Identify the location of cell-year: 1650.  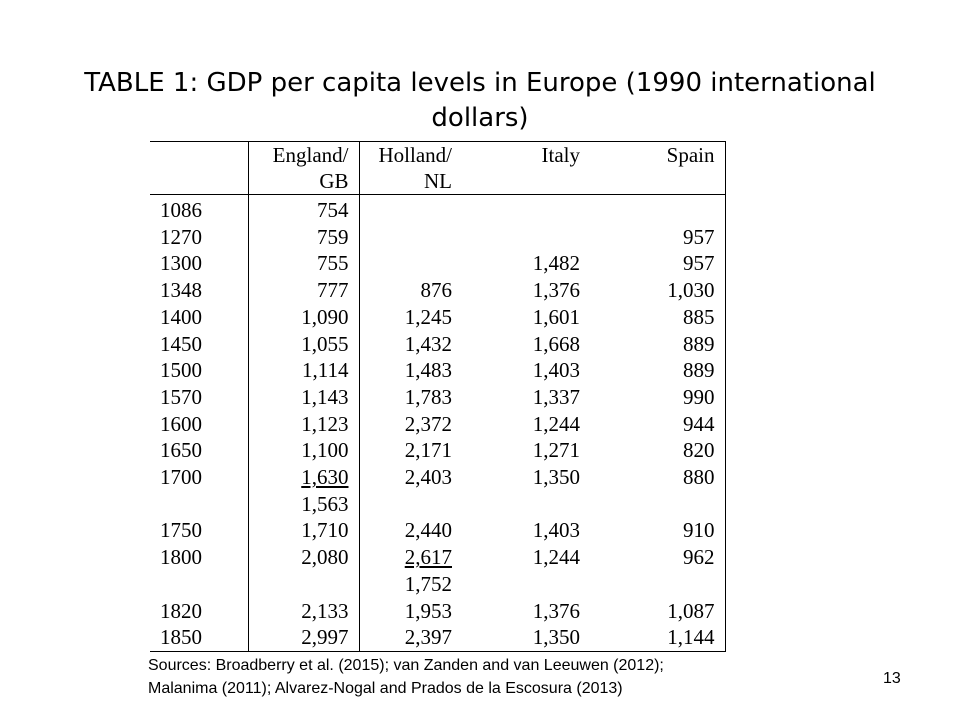
(199, 451).